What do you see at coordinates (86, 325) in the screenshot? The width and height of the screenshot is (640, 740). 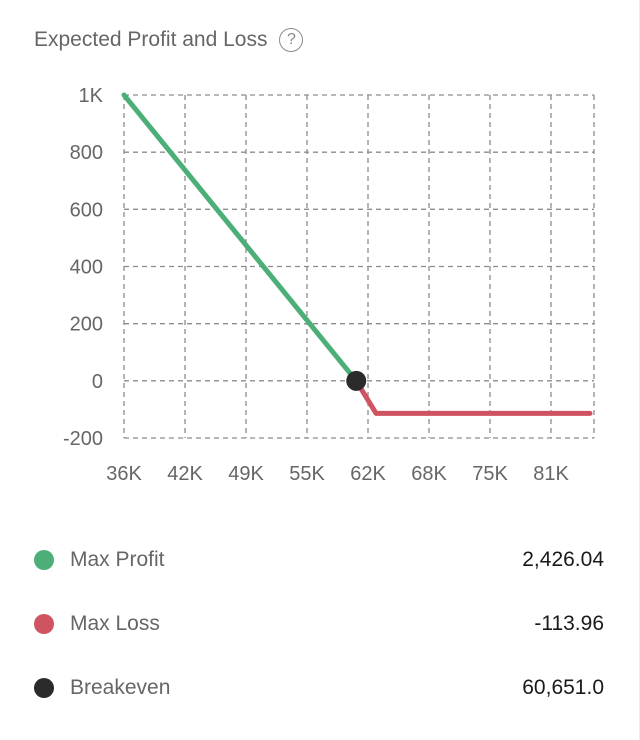 I see `y-tick-label: 200` at bounding box center [86, 325].